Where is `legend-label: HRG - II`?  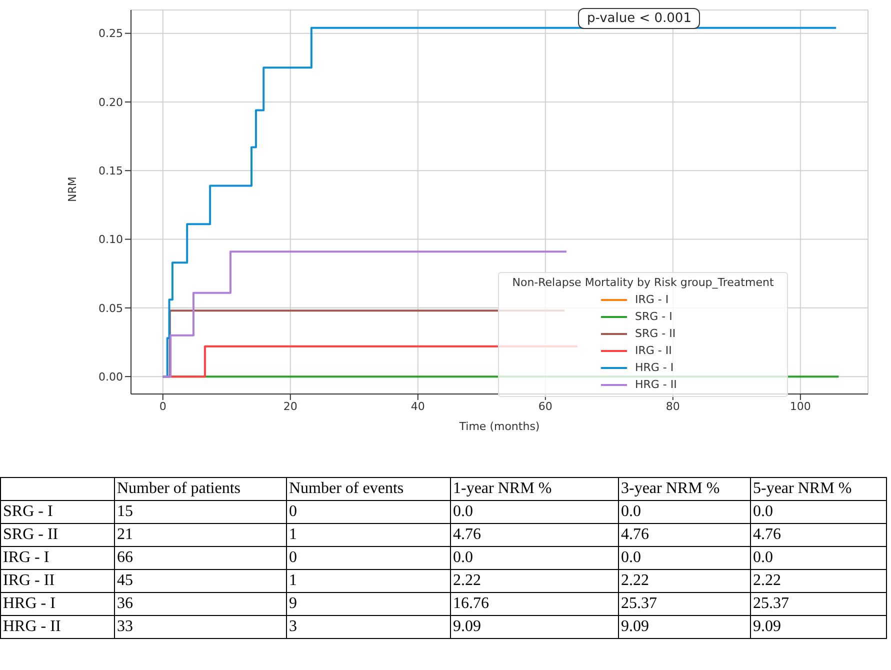
legend-label: HRG - II is located at coordinates (656, 384).